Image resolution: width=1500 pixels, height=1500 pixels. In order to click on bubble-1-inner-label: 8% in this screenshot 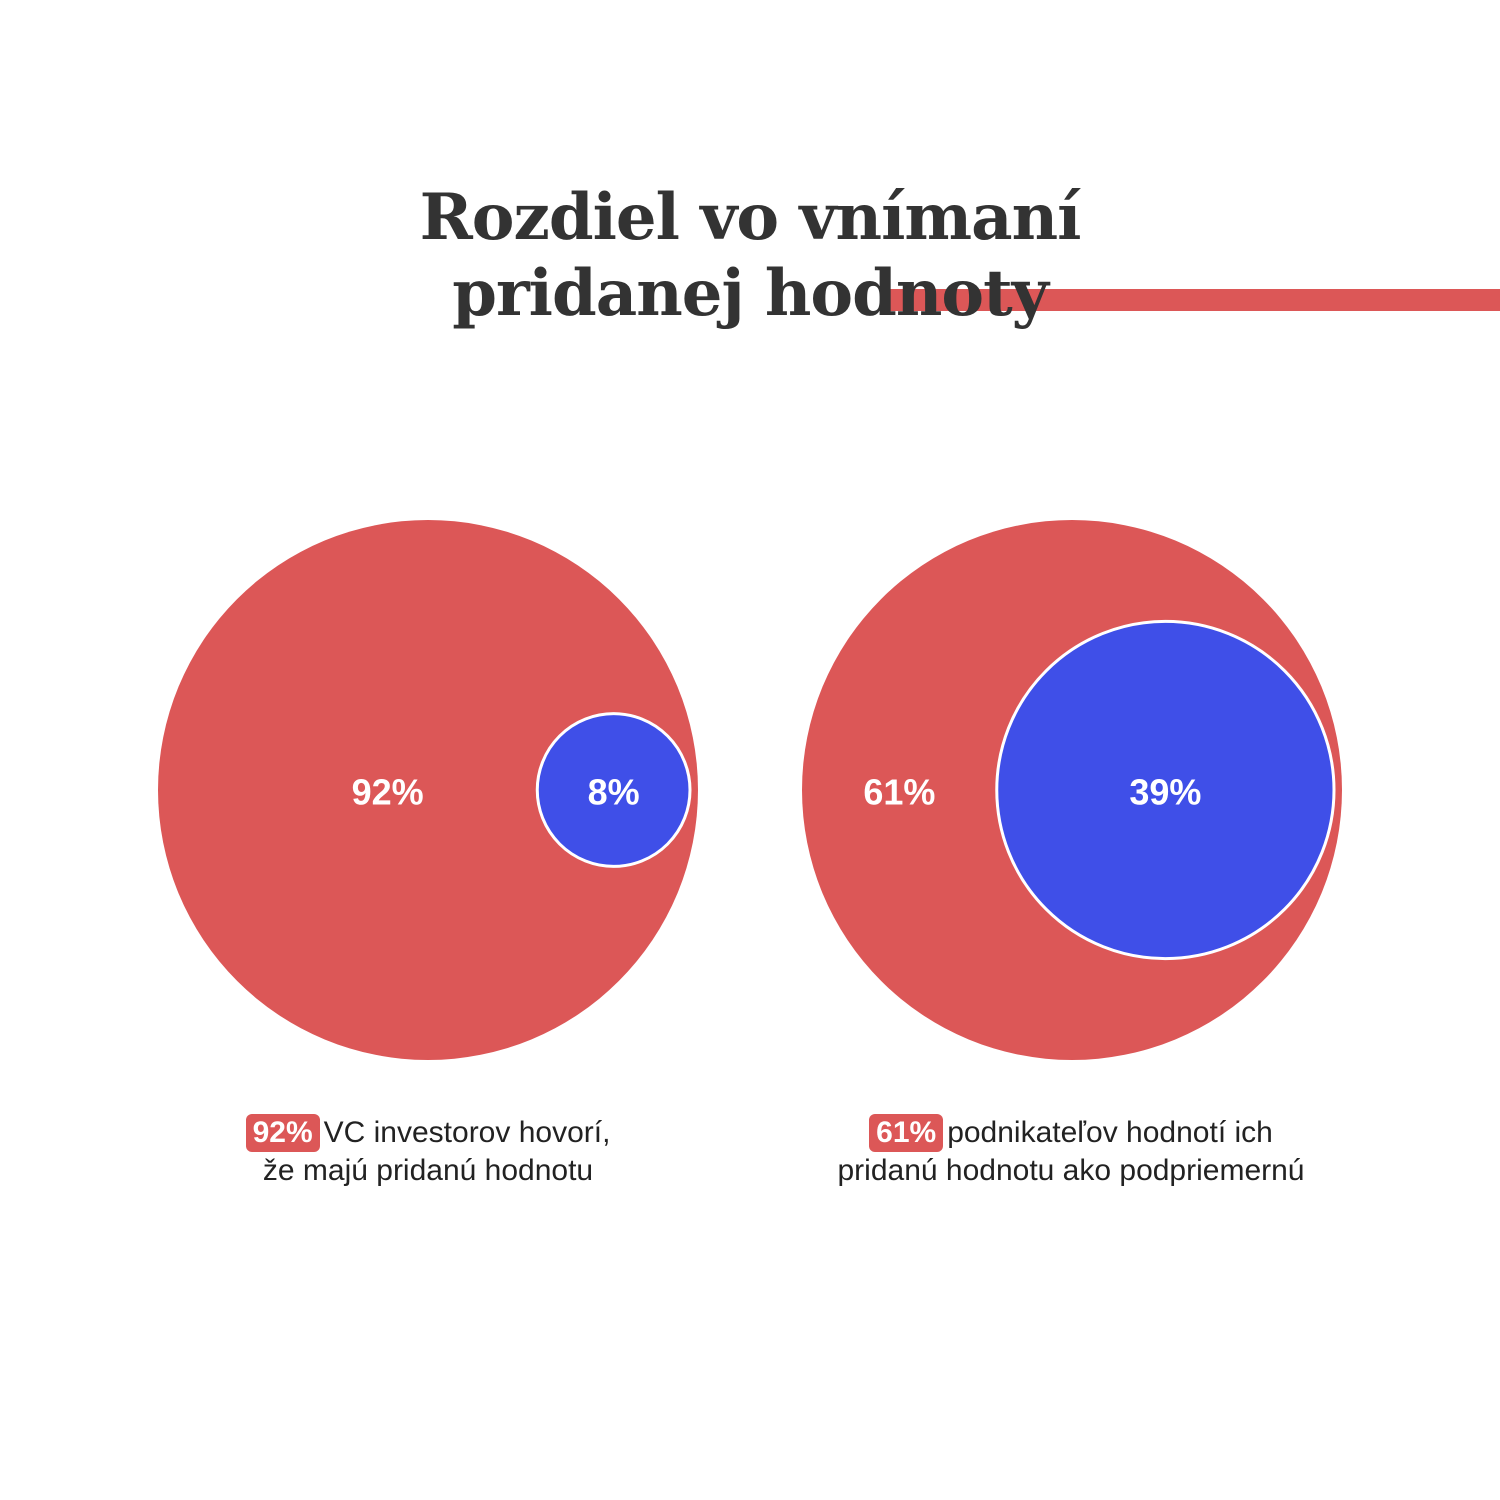, I will do `click(614, 792)`.